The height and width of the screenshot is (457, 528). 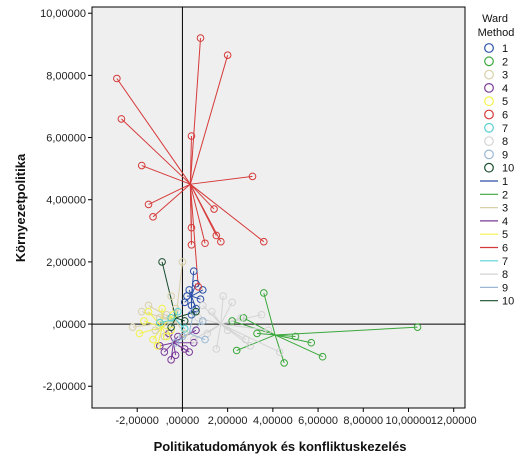 I want to click on x-tick-label: 4,00000, so click(x=273, y=421).